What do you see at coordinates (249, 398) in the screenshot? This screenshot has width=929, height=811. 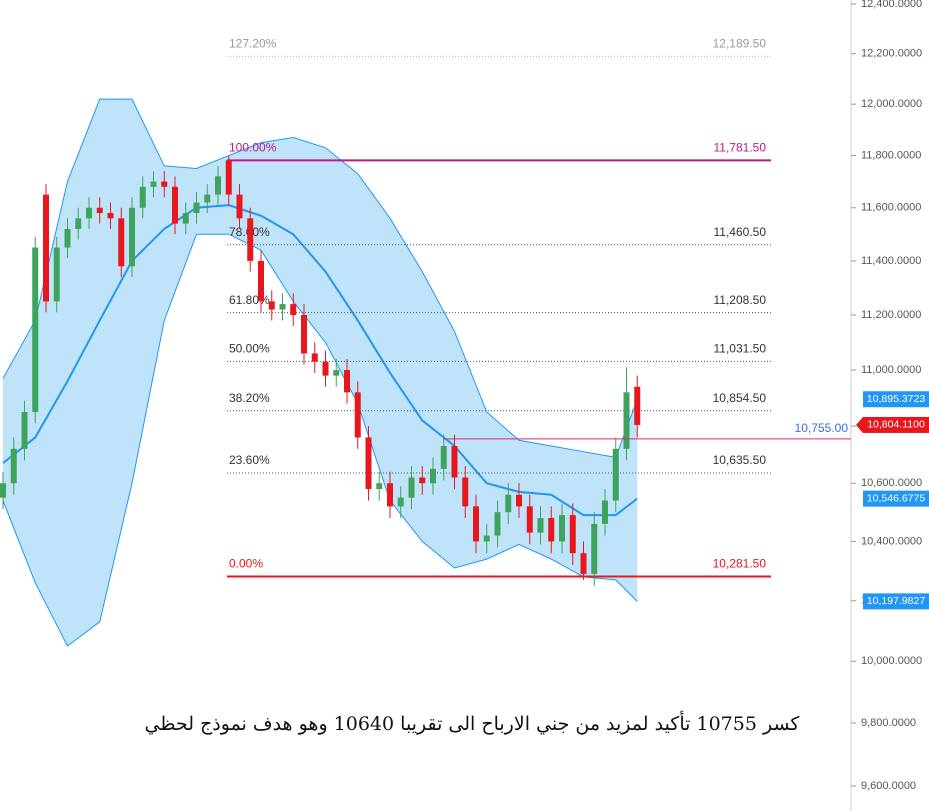 I see `fib-percent: 38.20%` at bounding box center [249, 398].